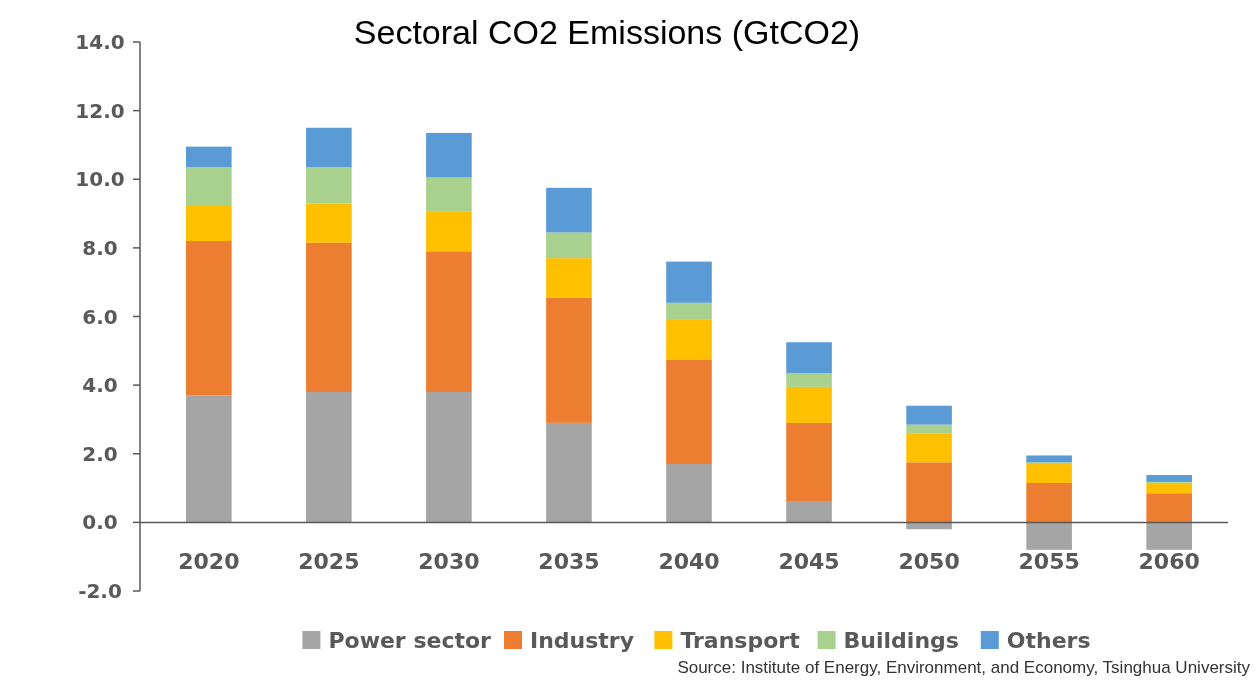  What do you see at coordinates (100, 179) in the screenshot?
I see `y-tick-label: 10.0` at bounding box center [100, 179].